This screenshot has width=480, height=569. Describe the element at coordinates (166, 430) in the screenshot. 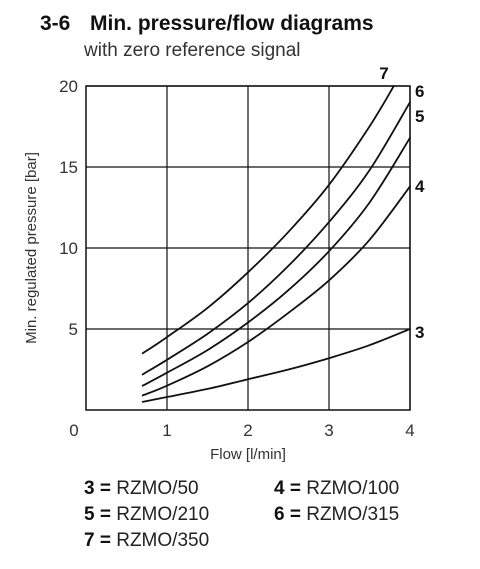

I see `x-tick-label: 1` at that location.